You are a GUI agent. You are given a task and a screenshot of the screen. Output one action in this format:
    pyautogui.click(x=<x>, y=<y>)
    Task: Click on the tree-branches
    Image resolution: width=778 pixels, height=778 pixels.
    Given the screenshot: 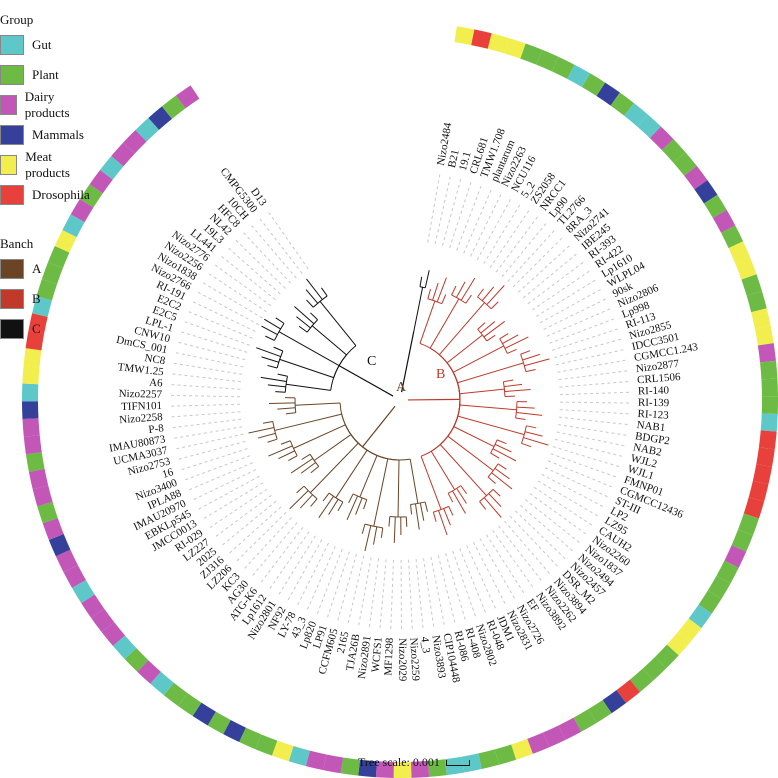 What is the action you would take?
    pyautogui.click(x=399, y=411)
    